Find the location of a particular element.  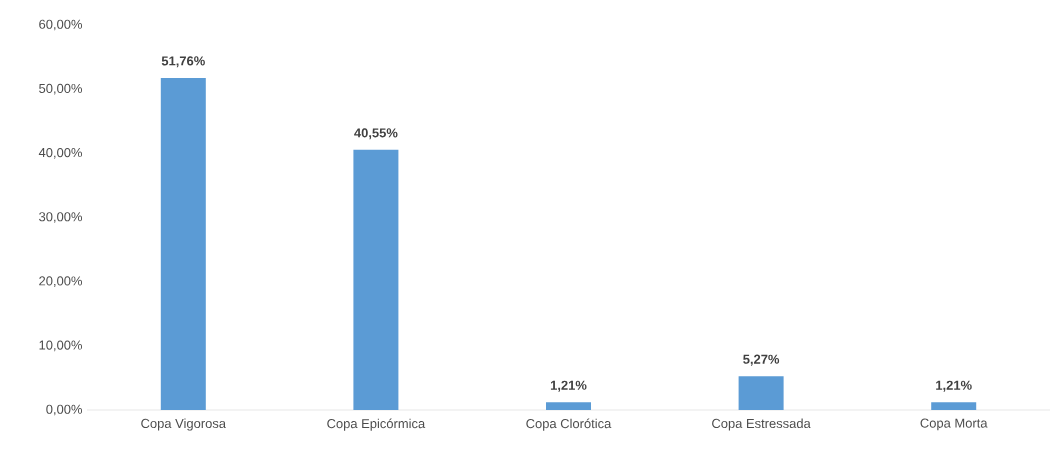

data-label: 5,27% is located at coordinates (761, 360).